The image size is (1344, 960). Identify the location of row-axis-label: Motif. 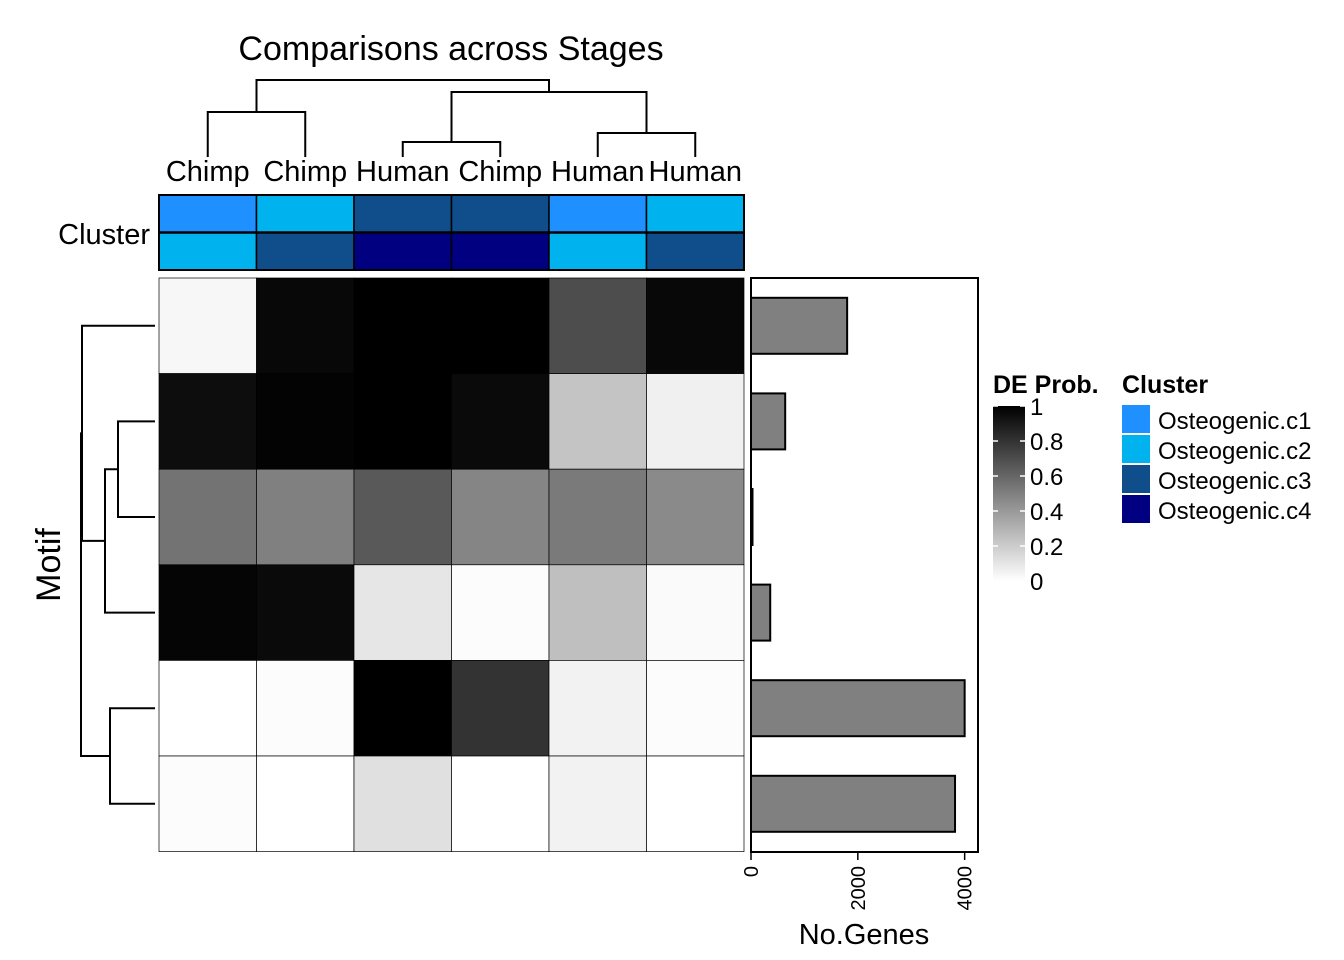
(49, 565).